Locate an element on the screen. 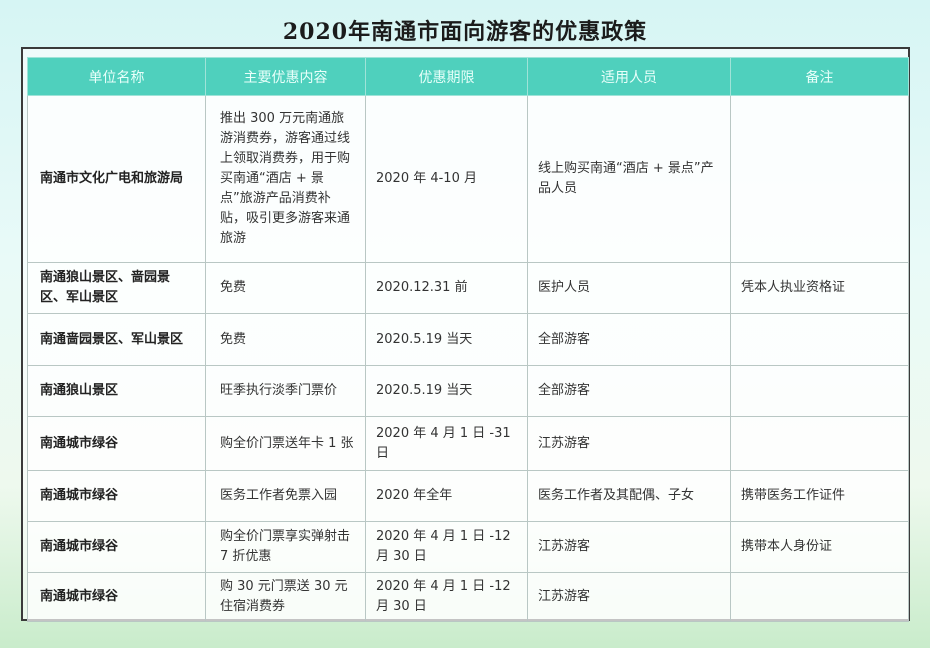 This screenshot has height=648, width=930. cell-period: 2020.12.31 前 is located at coordinates (446, 288).